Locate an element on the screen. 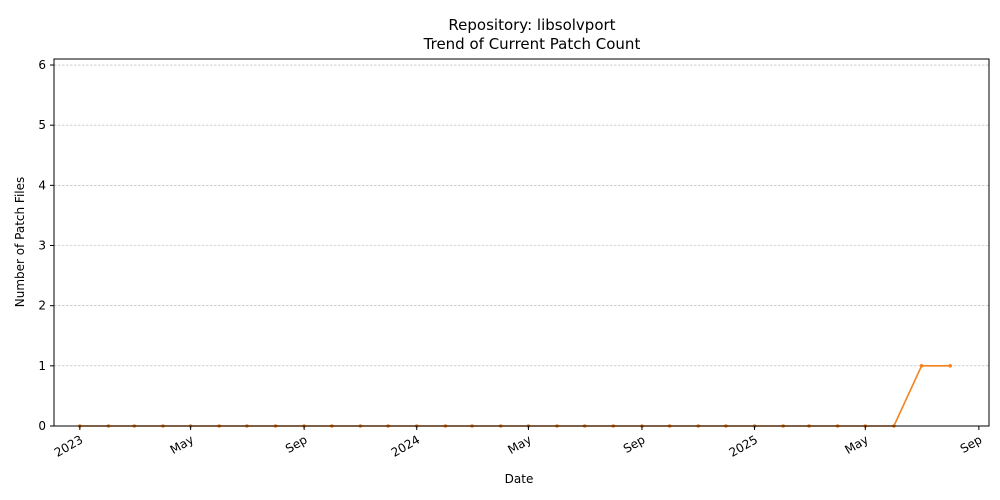 The height and width of the screenshot is (500, 1000). y-tick-label: 2 is located at coordinates (42, 306).